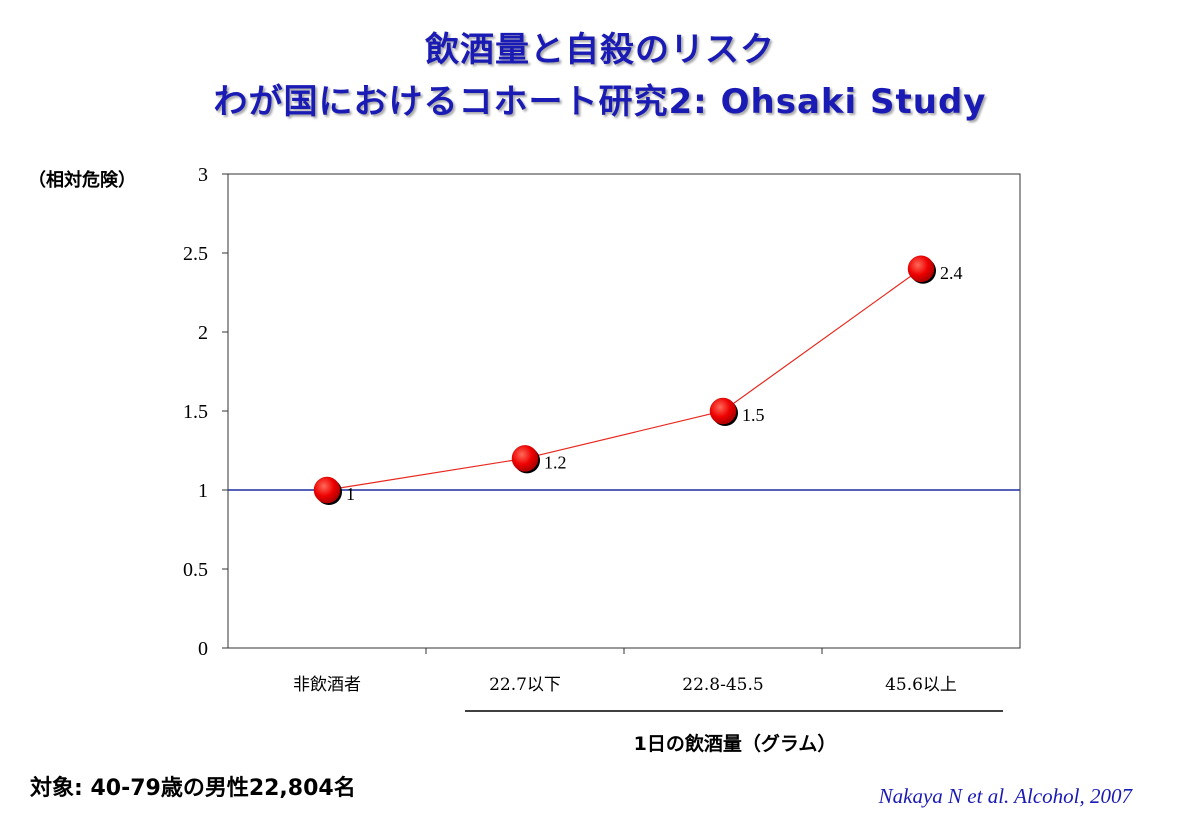 The height and width of the screenshot is (824, 1200). Describe the element at coordinates (735, 743) in the screenshot. I see `x-axis-label: 1日の飲酒量（グラム）` at that location.